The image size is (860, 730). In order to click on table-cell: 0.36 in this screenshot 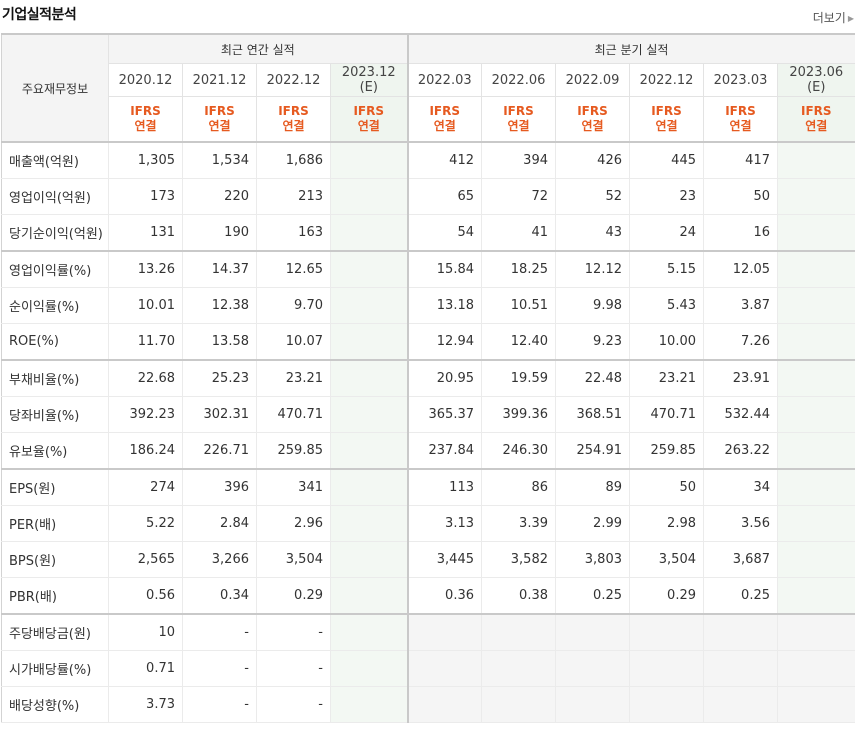, I will do `click(444, 596)`.